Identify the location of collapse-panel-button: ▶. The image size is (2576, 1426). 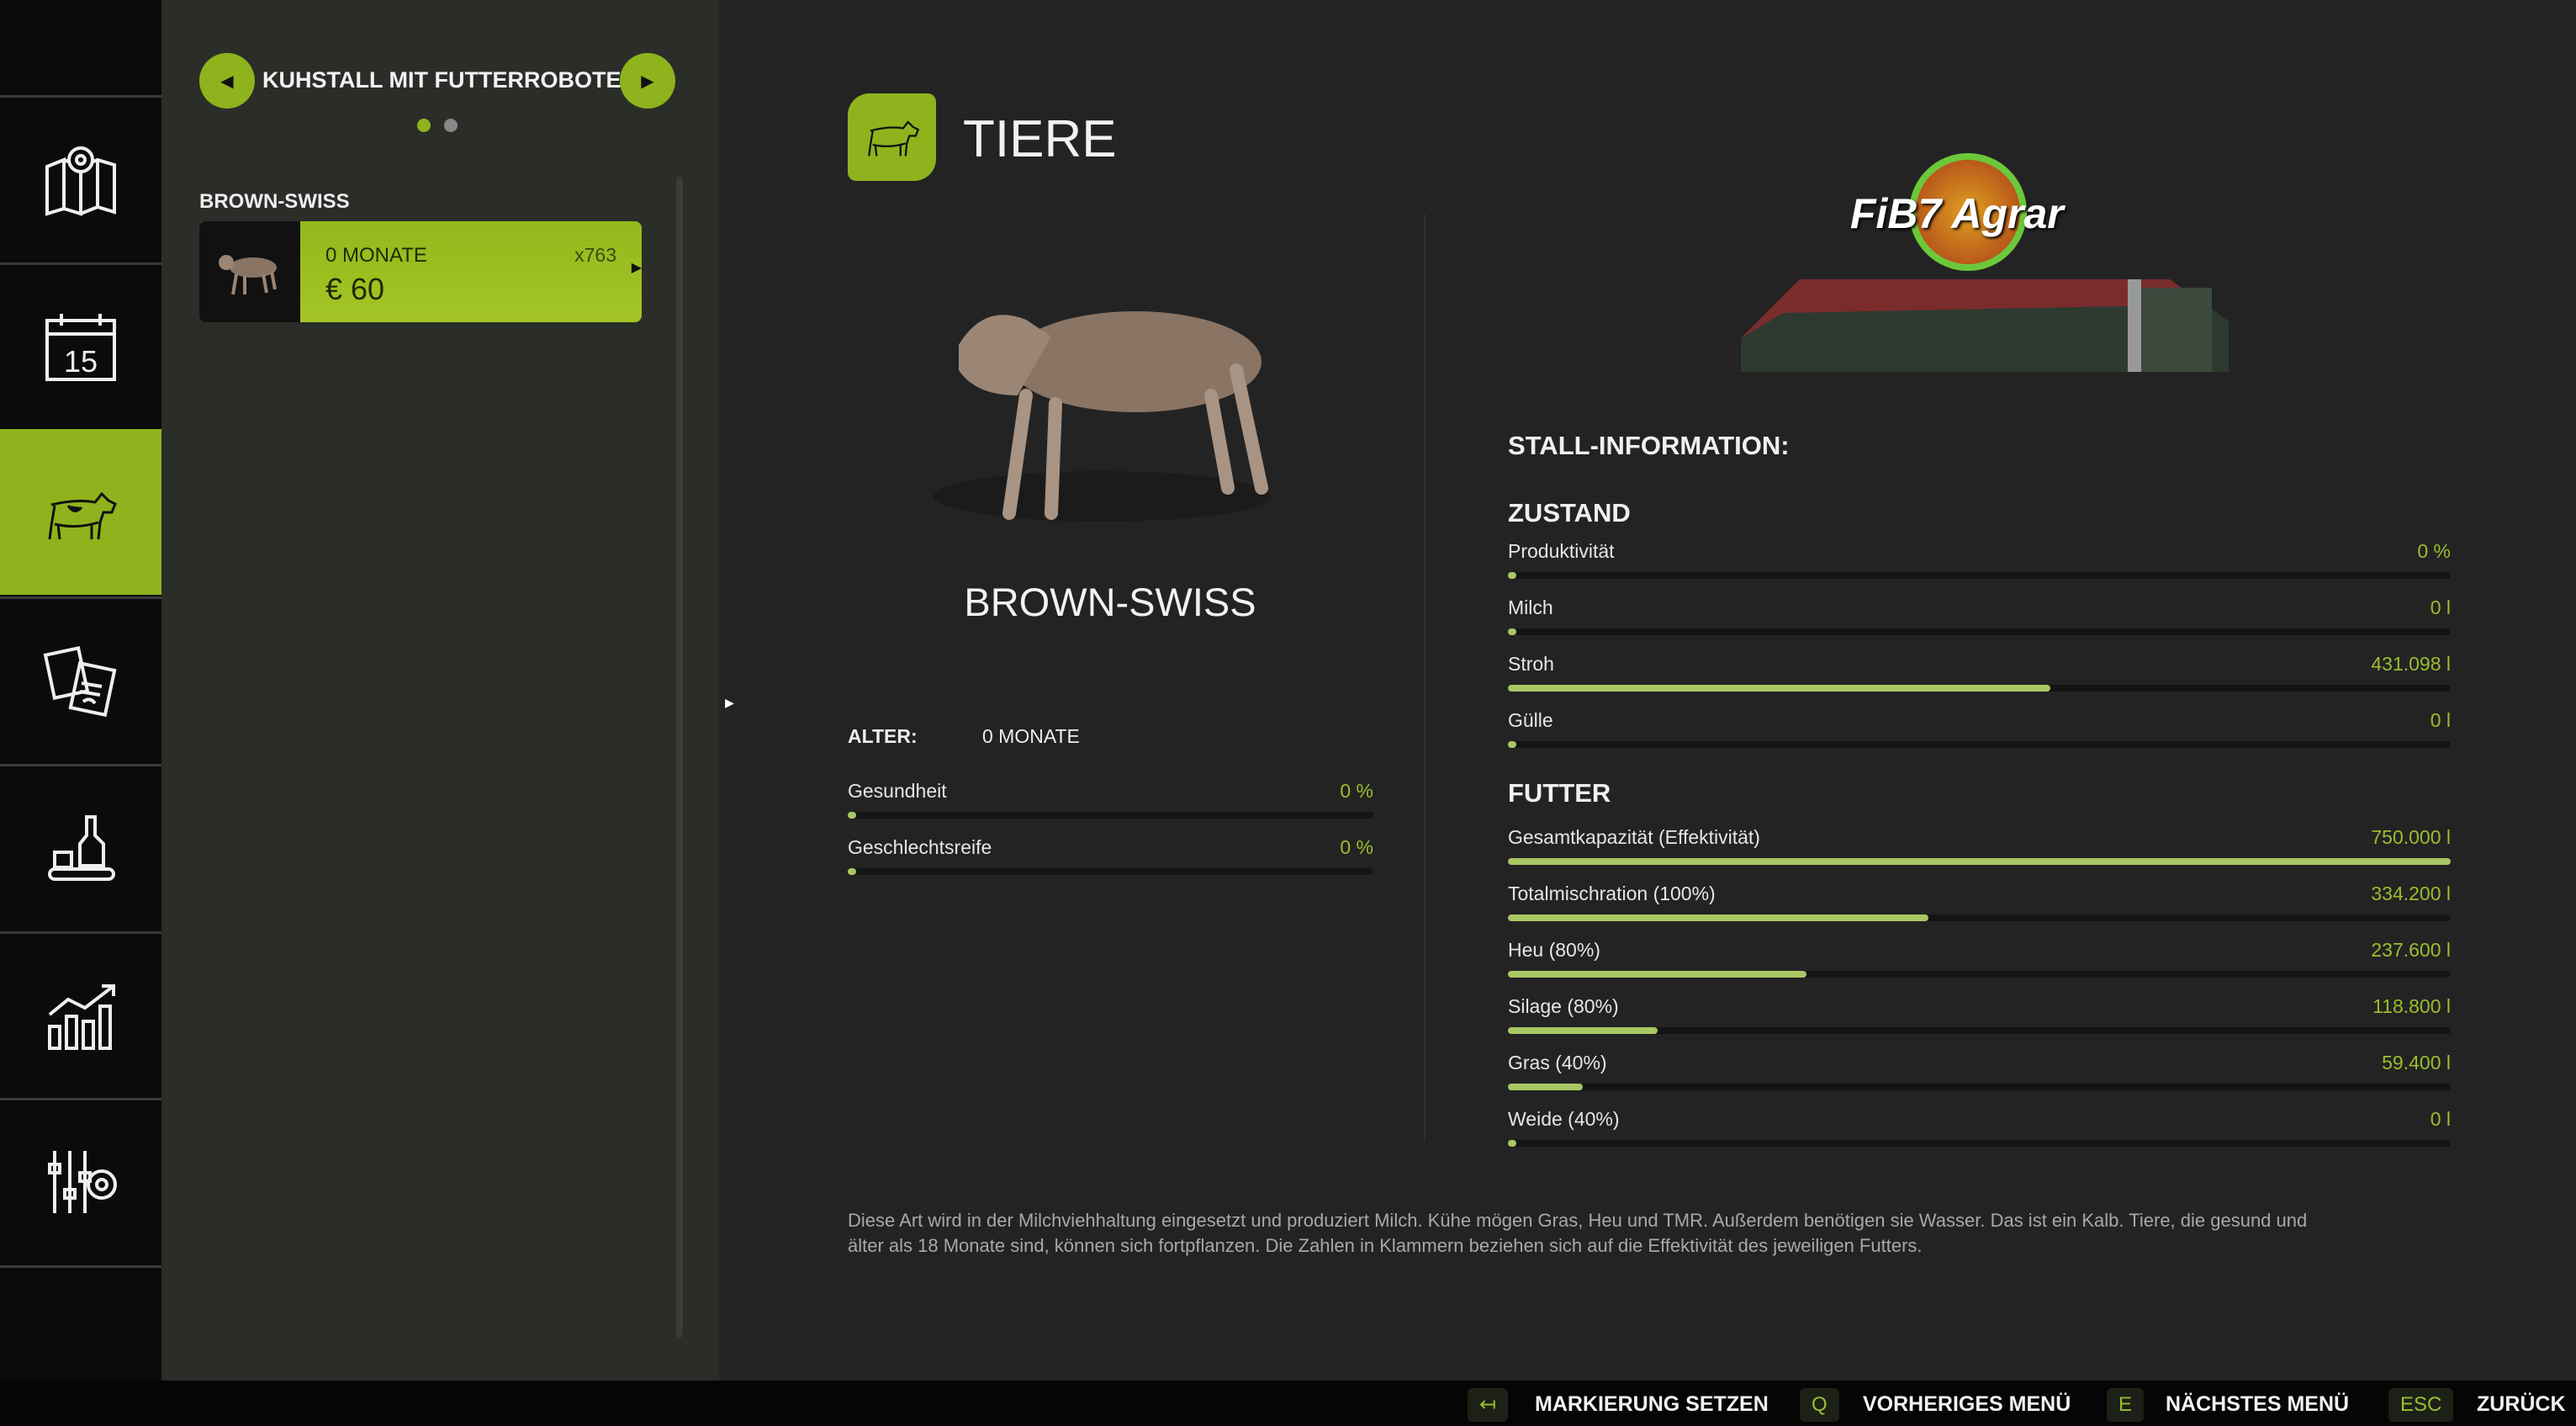
(729, 702).